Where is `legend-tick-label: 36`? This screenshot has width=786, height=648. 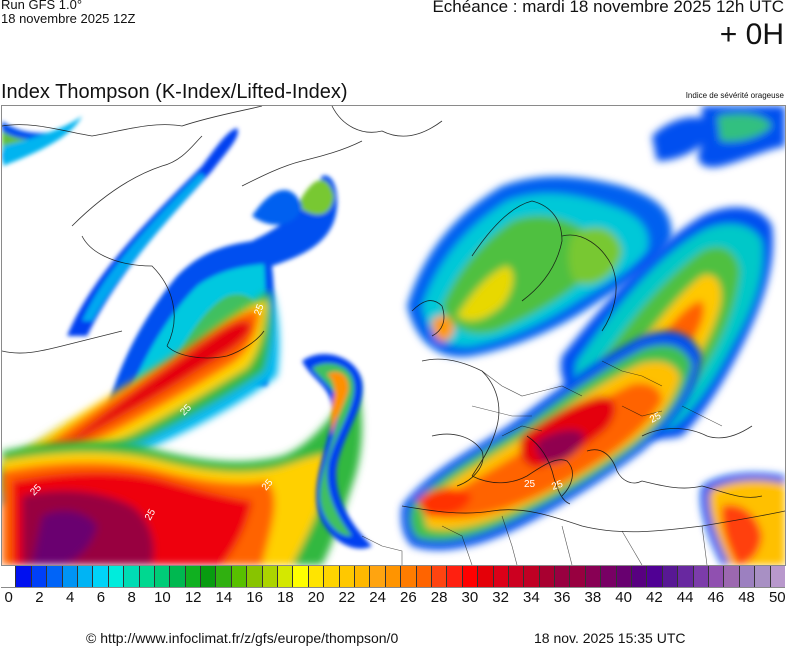
legend-tick-label: 36 is located at coordinates (562, 597).